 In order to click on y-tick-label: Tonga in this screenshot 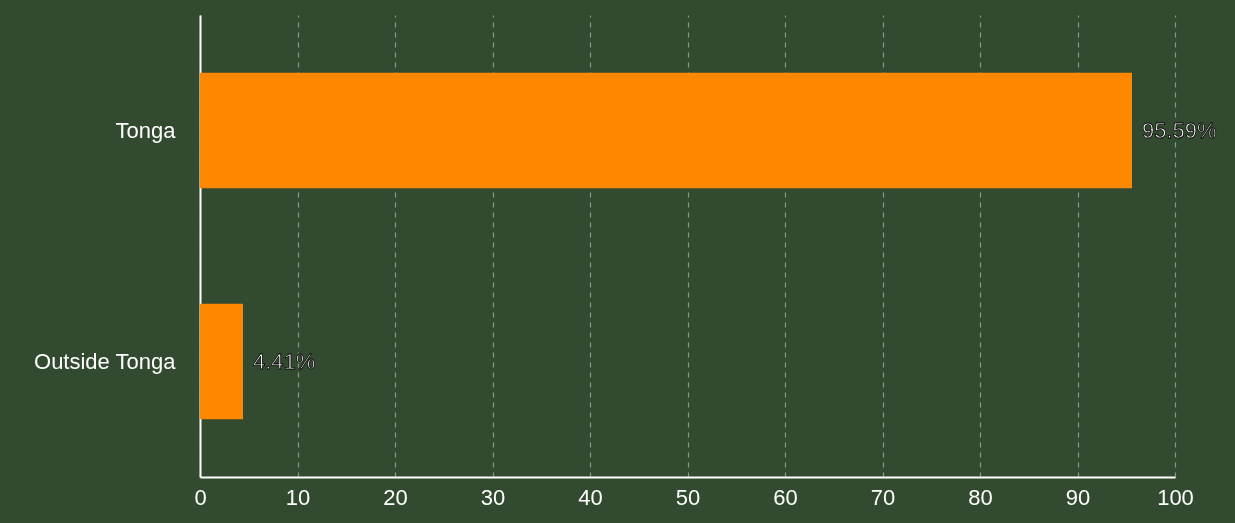, I will do `click(146, 130)`.